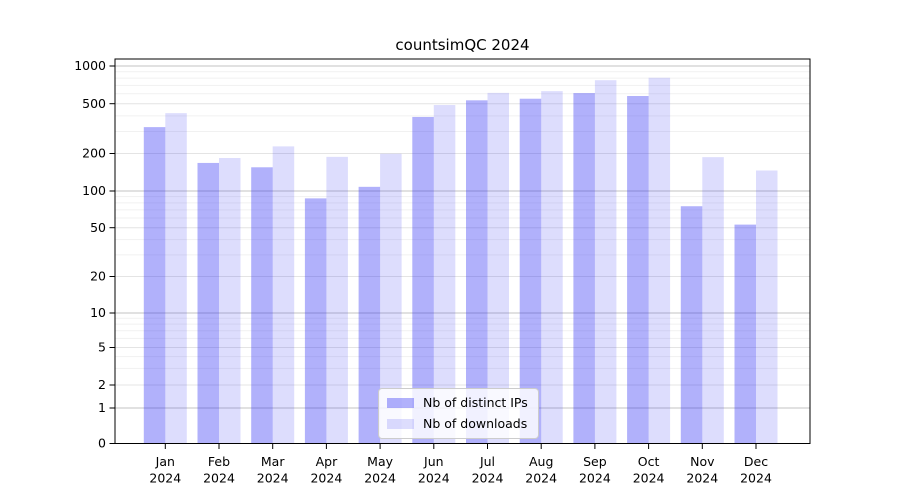 This screenshot has width=900, height=500. Describe the element at coordinates (380, 461) in the screenshot. I see `x-axis-tick-label-month: May` at that location.